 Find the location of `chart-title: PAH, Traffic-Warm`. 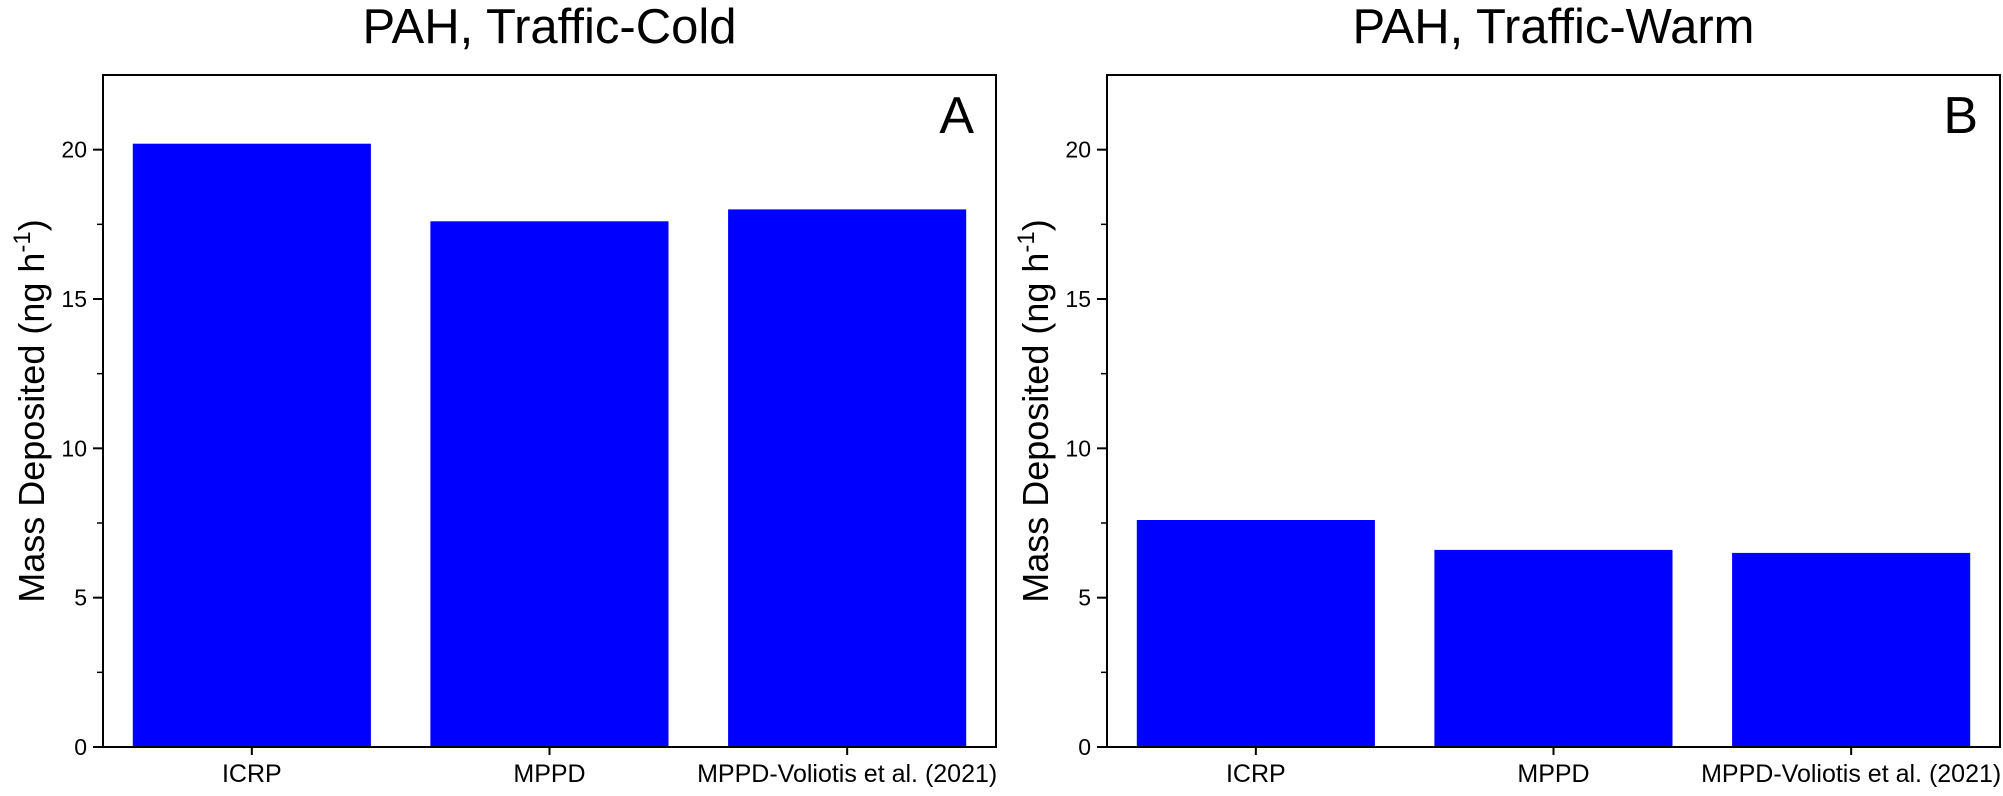

chart-title: PAH, Traffic-Warm is located at coordinates (1553, 27).